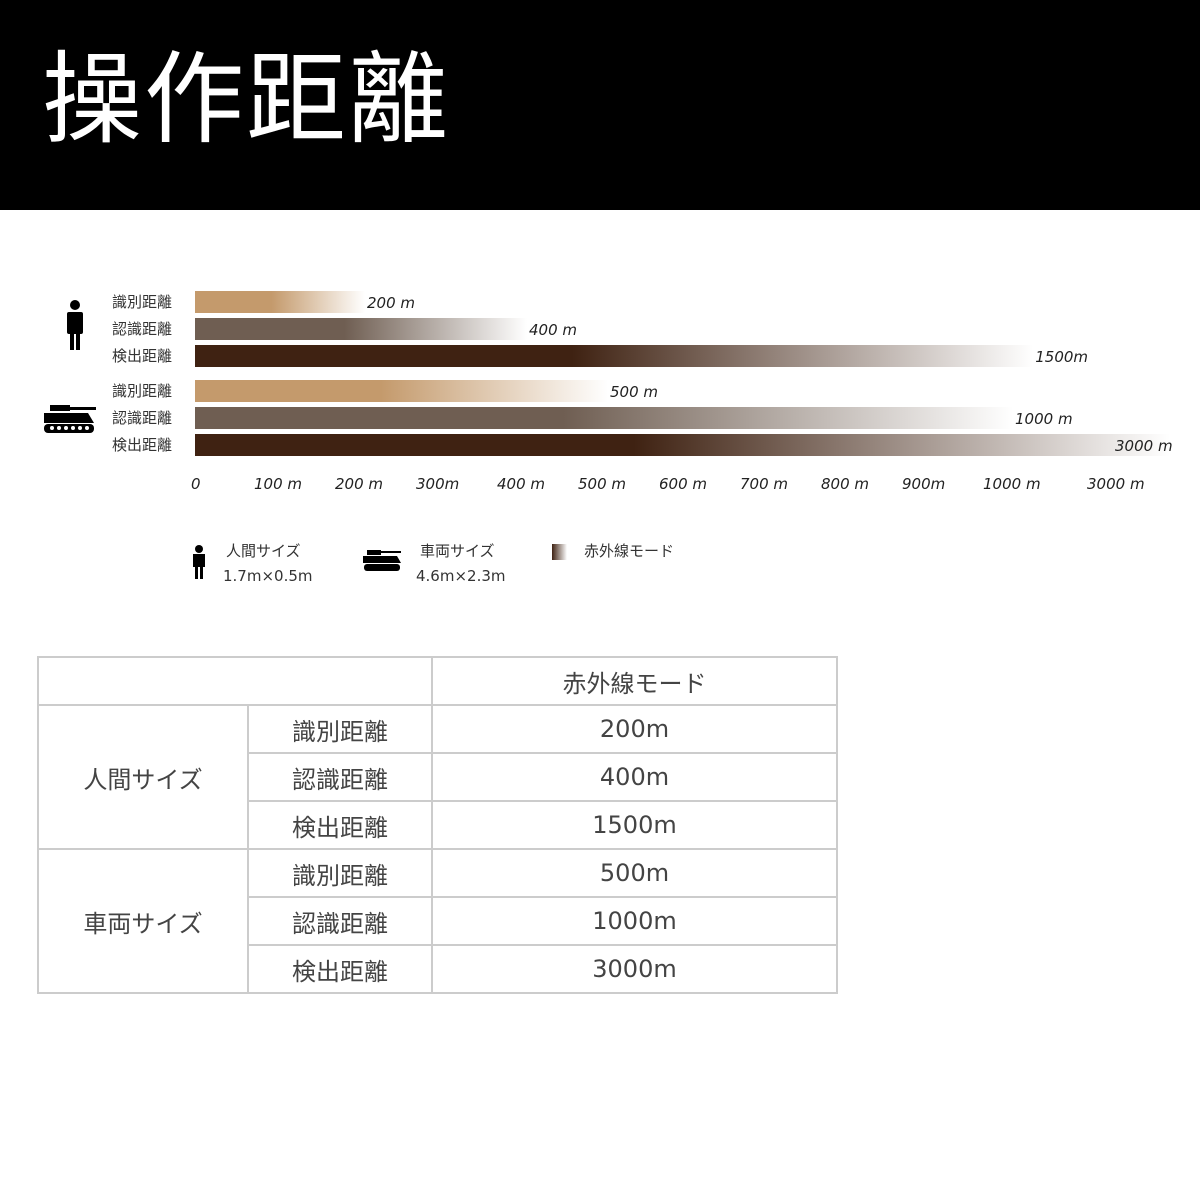 This screenshot has width=1200, height=1200. I want to click on legend-label: 人間サイズ, so click(263, 551).